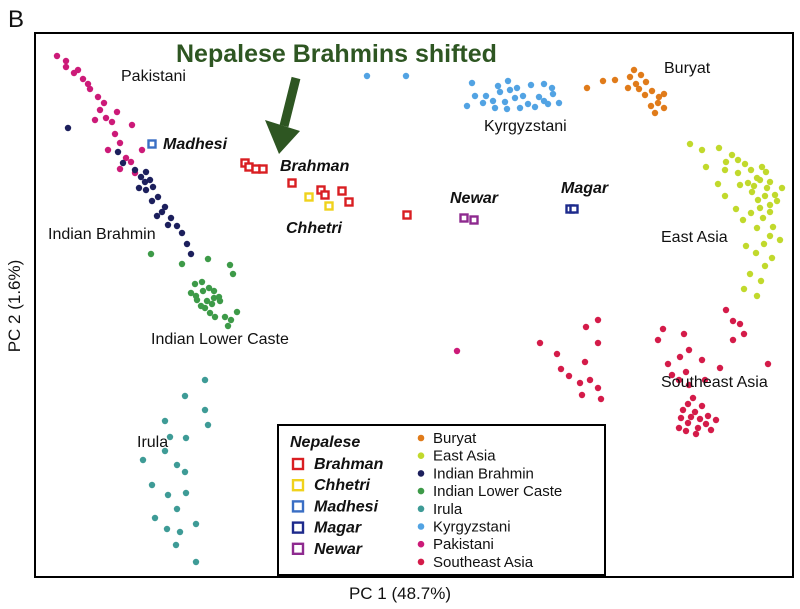 The height and width of the screenshot is (609, 800). Describe the element at coordinates (574, 209) in the screenshot. I see `point-nepalese-magar` at that location.